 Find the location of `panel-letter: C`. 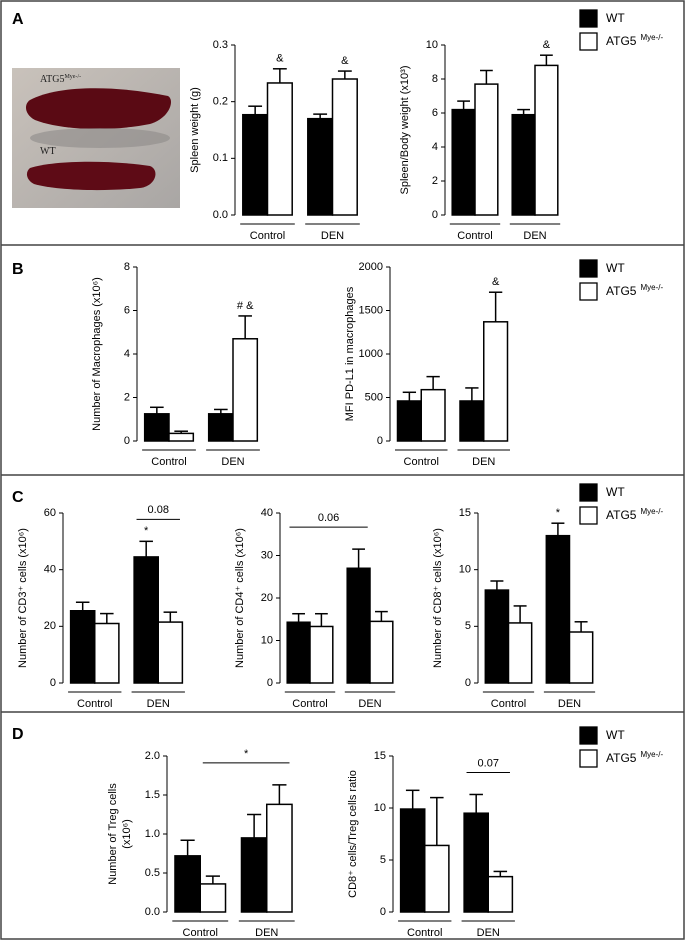

panel-letter: C is located at coordinates (18, 497).